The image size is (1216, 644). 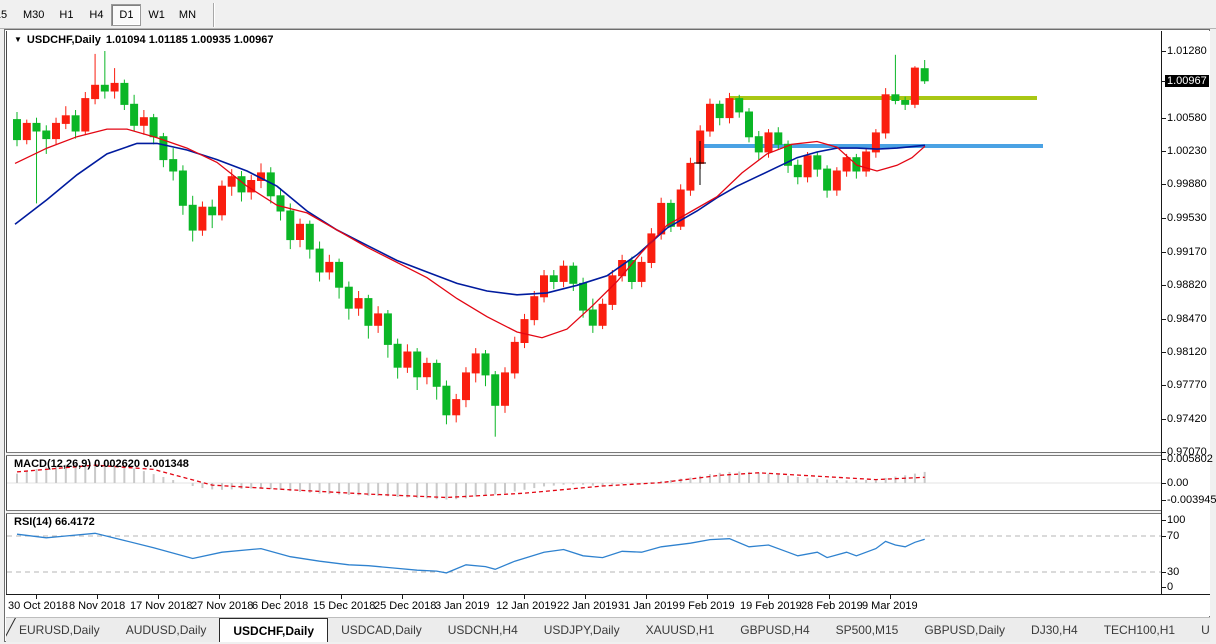 What do you see at coordinates (482, 630) in the screenshot?
I see `chart-tab-usdcnh-h4: USDCNH,H4` at bounding box center [482, 630].